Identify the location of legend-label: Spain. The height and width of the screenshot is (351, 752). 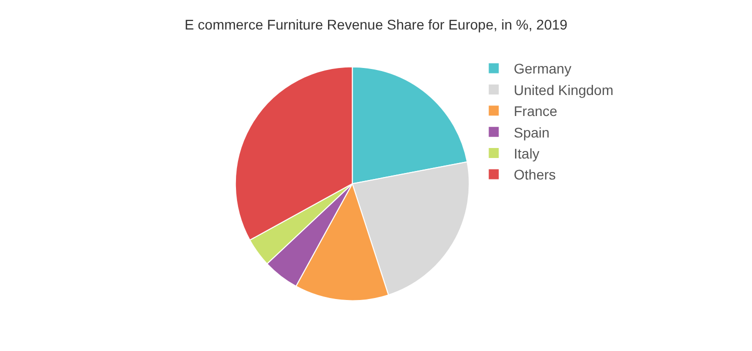
(532, 132).